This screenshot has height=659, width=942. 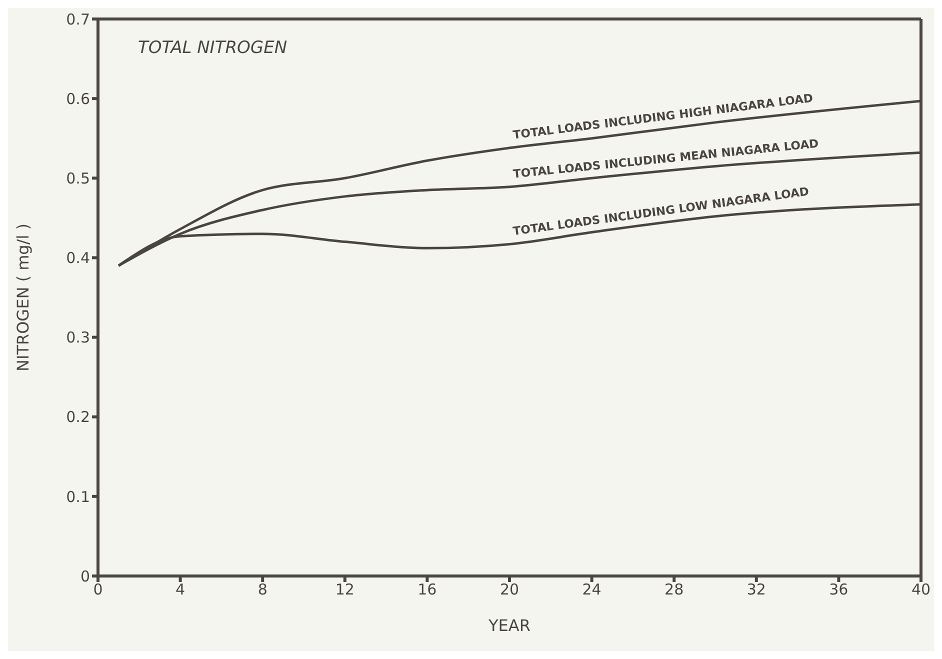 I want to click on x-tick-label: 16, so click(x=427, y=589).